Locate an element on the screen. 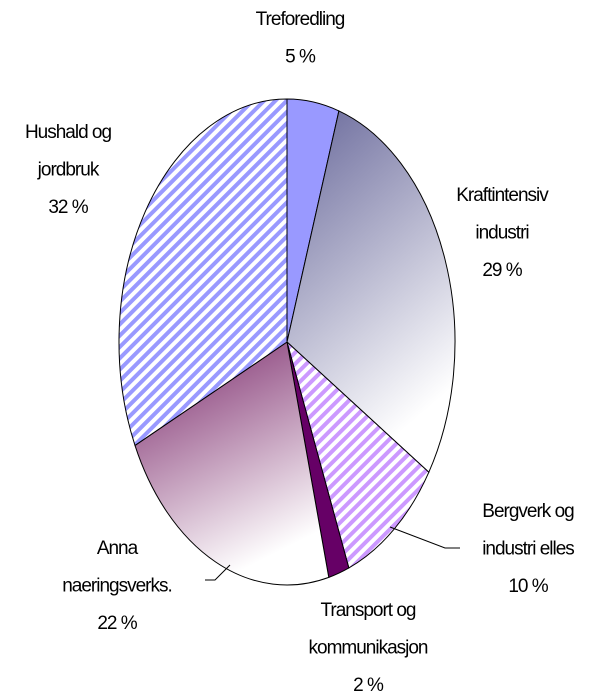  slice-label: kommunikasjon is located at coordinates (368, 648).